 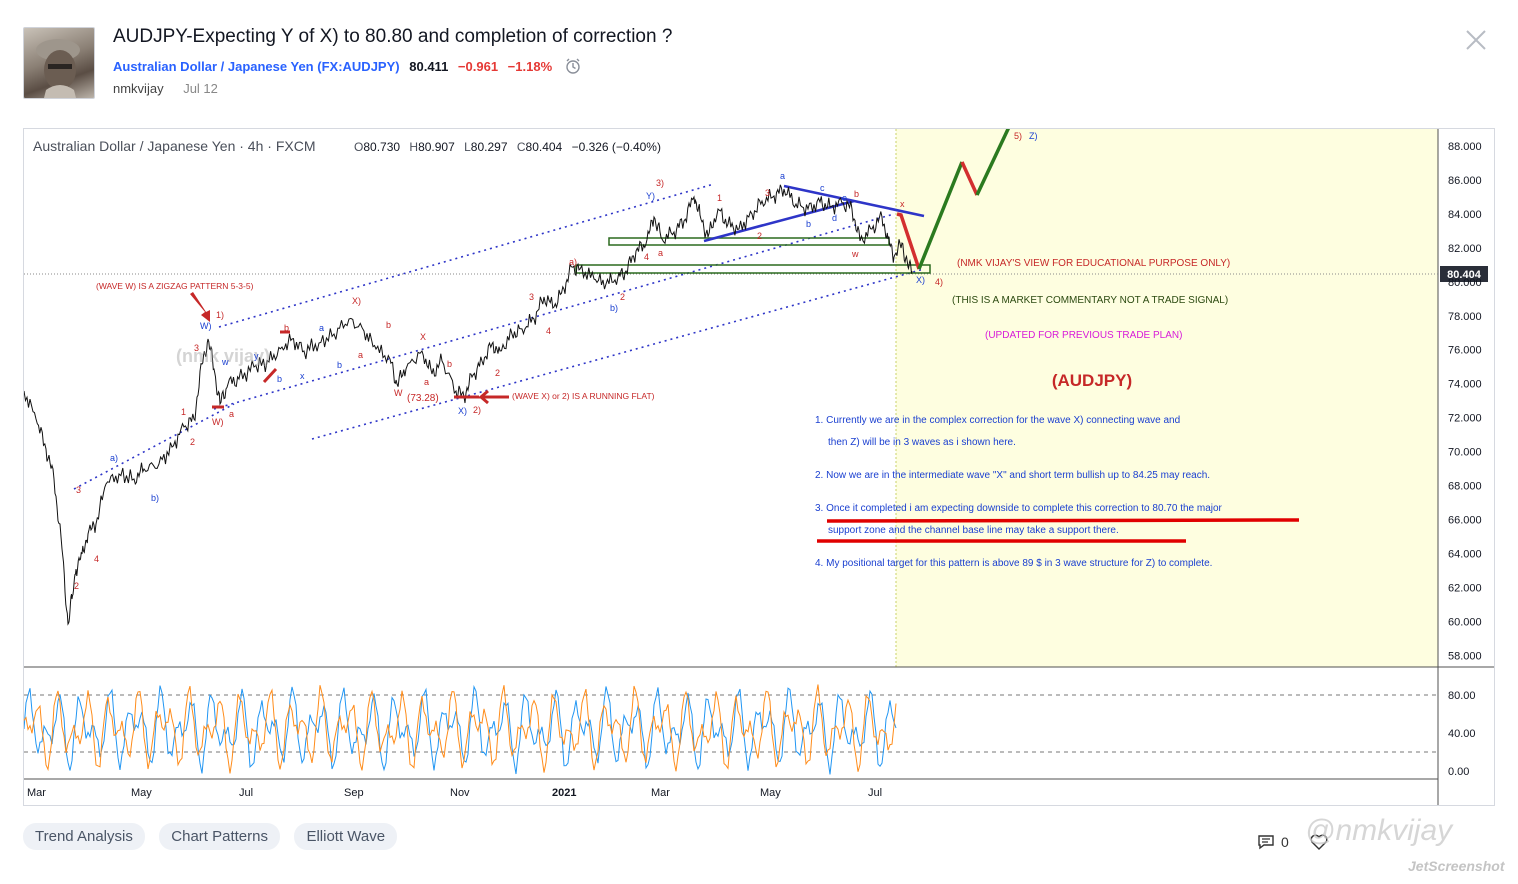 What do you see at coordinates (346, 836) in the screenshot?
I see `tag-elliott-wave: Elliott Wave` at bounding box center [346, 836].